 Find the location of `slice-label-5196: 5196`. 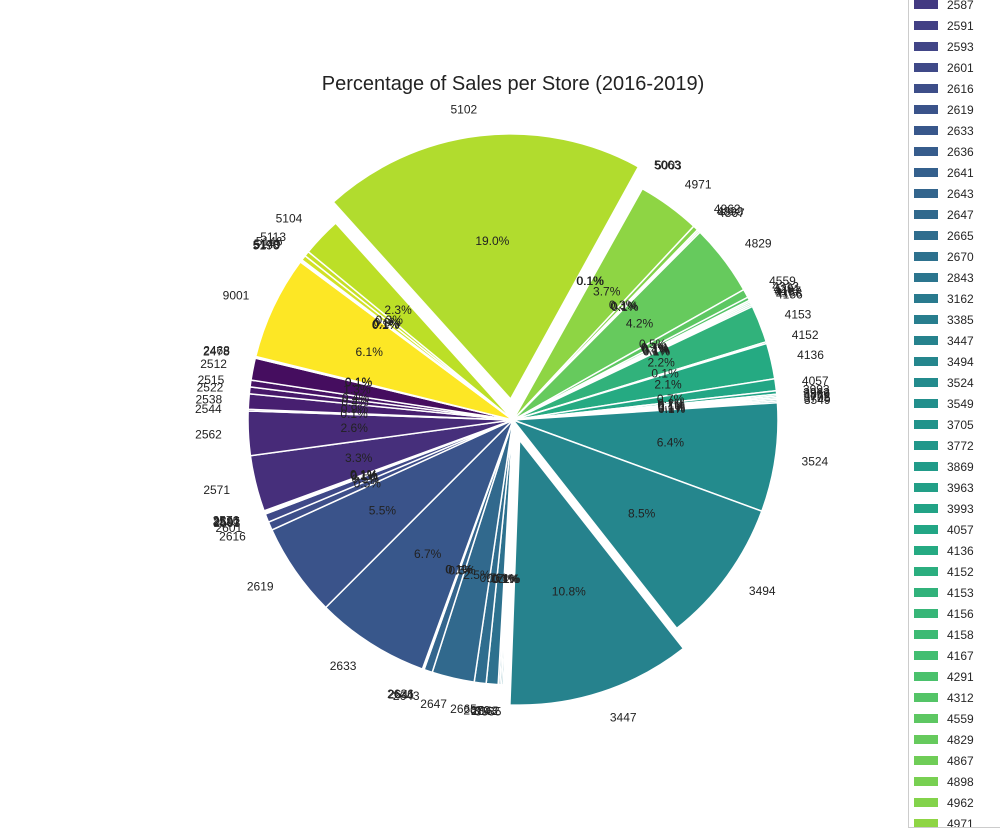

slice-label-5196: 5196 is located at coordinates (266, 246).